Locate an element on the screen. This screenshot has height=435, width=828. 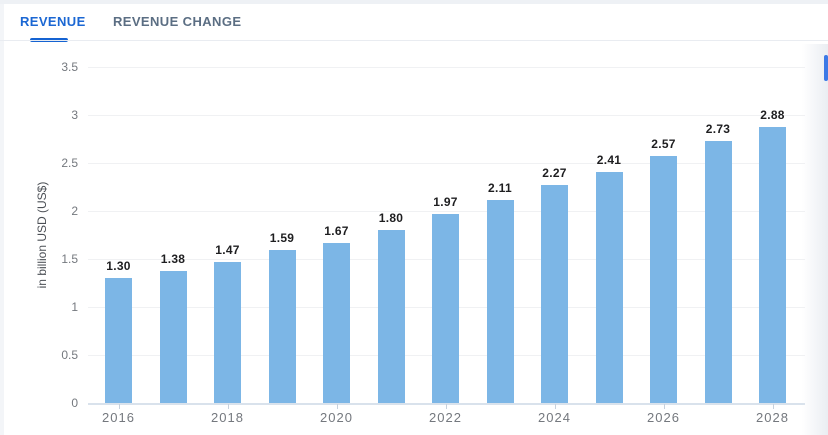
tab-revenue: REVENUE is located at coordinates (53, 21).